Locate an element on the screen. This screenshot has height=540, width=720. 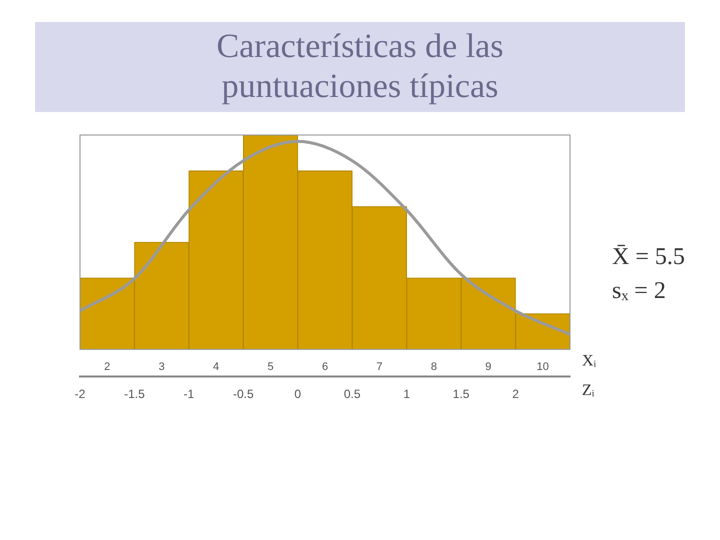
x-tick-label: 5 is located at coordinates (270, 367).